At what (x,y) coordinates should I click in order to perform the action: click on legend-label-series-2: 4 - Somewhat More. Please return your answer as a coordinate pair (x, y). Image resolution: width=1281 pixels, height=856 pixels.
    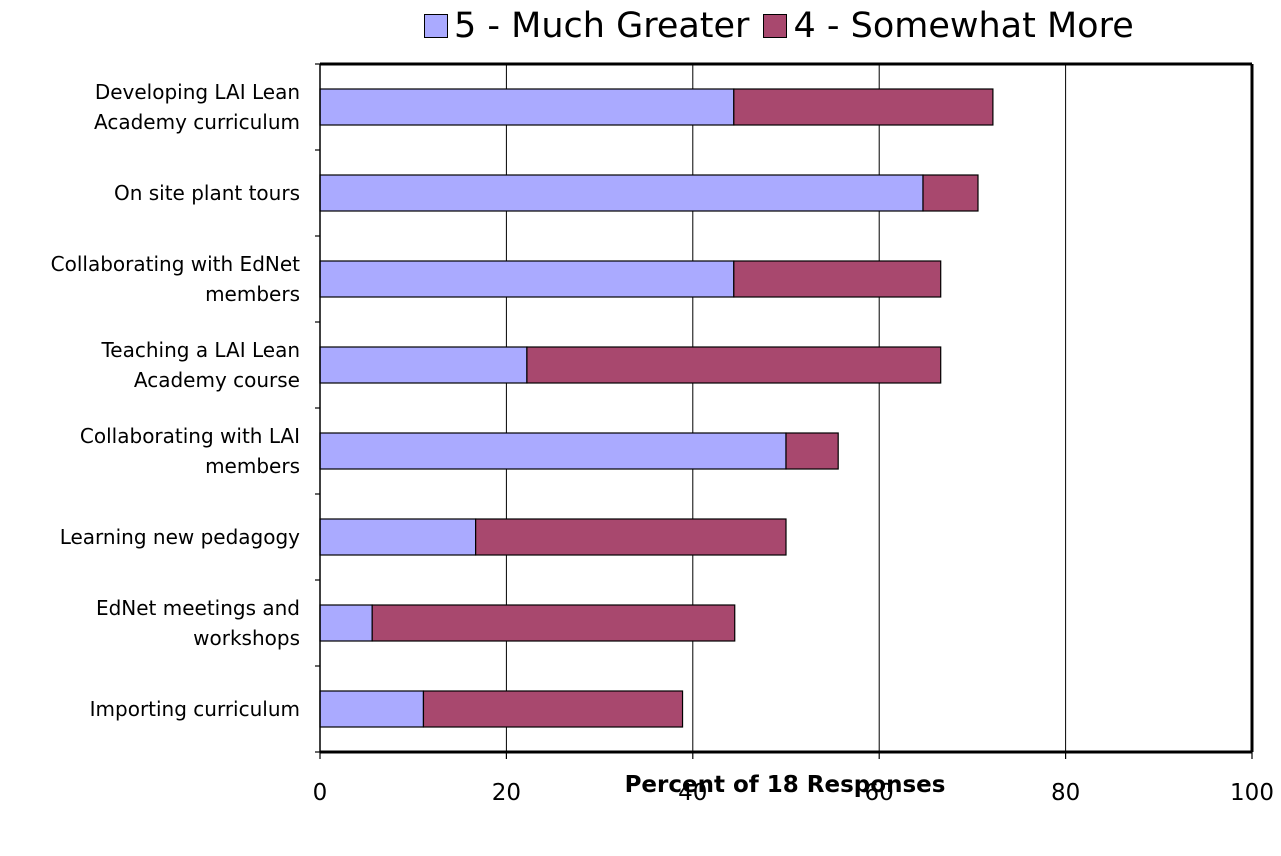
    Looking at the image, I should click on (963, 26).